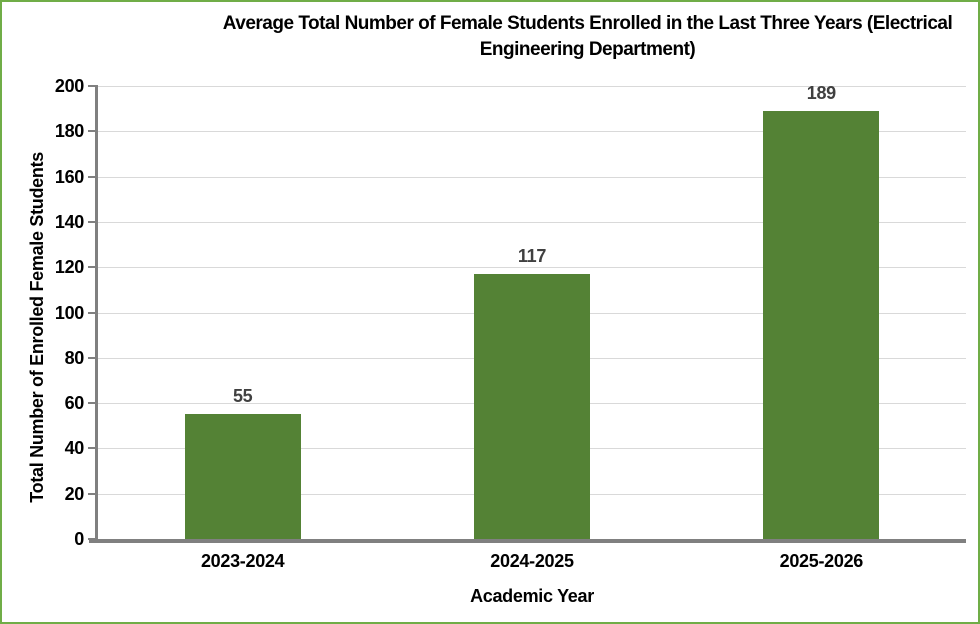 Image resolution: width=980 pixels, height=624 pixels. What do you see at coordinates (527, 541) in the screenshot?
I see `x-axis-line` at bounding box center [527, 541].